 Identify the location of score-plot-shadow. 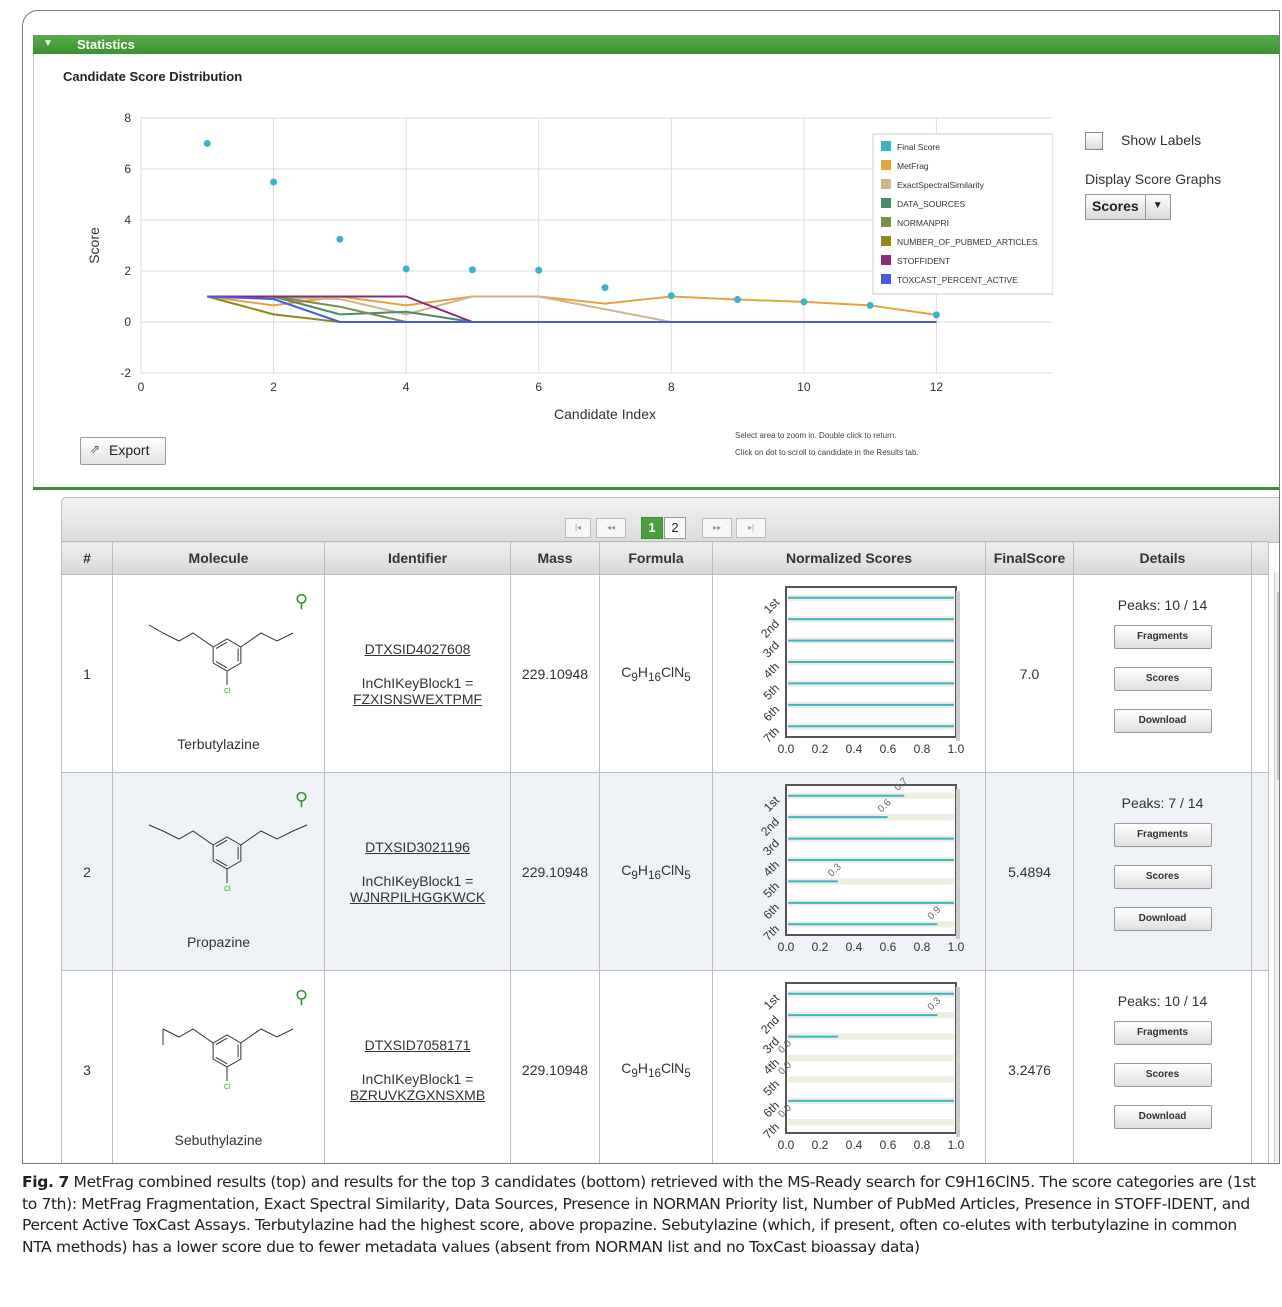
(958, 666).